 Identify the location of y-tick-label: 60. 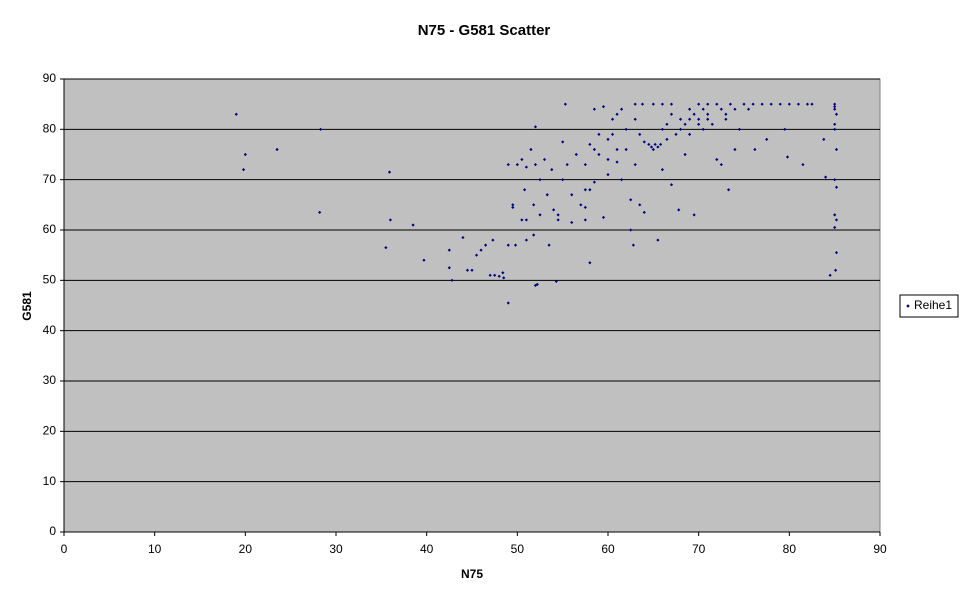
(50, 229).